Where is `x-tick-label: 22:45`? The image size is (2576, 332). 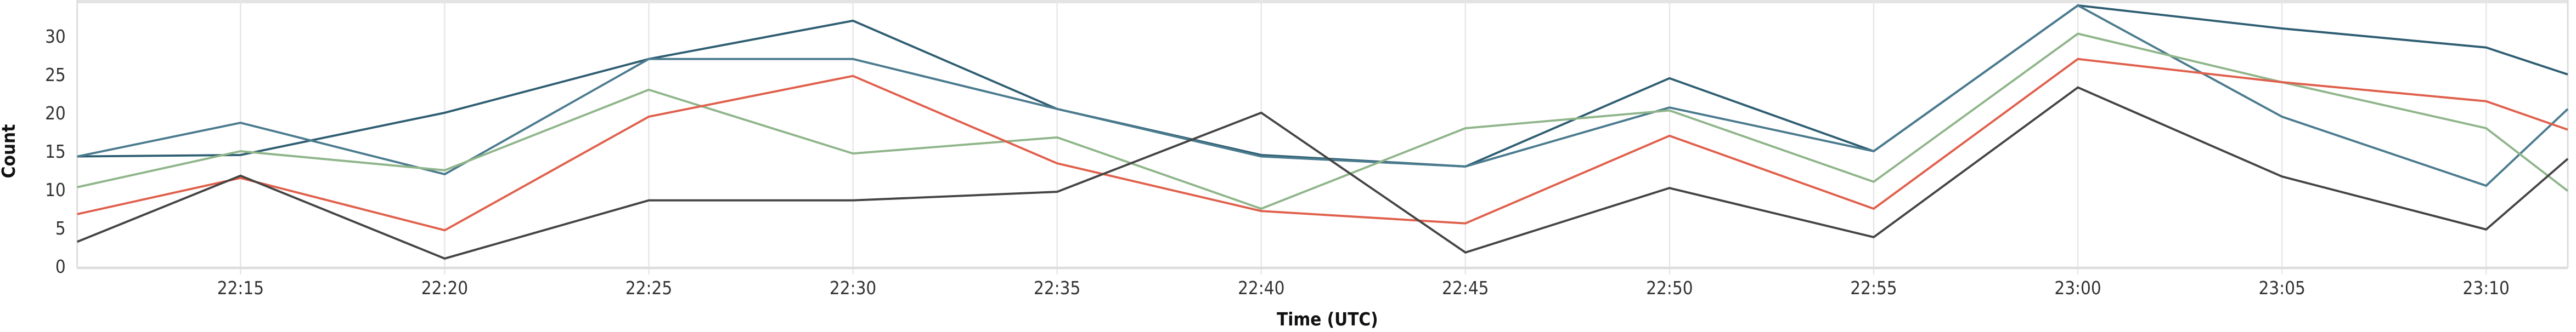
x-tick-label: 22:45 is located at coordinates (1466, 288).